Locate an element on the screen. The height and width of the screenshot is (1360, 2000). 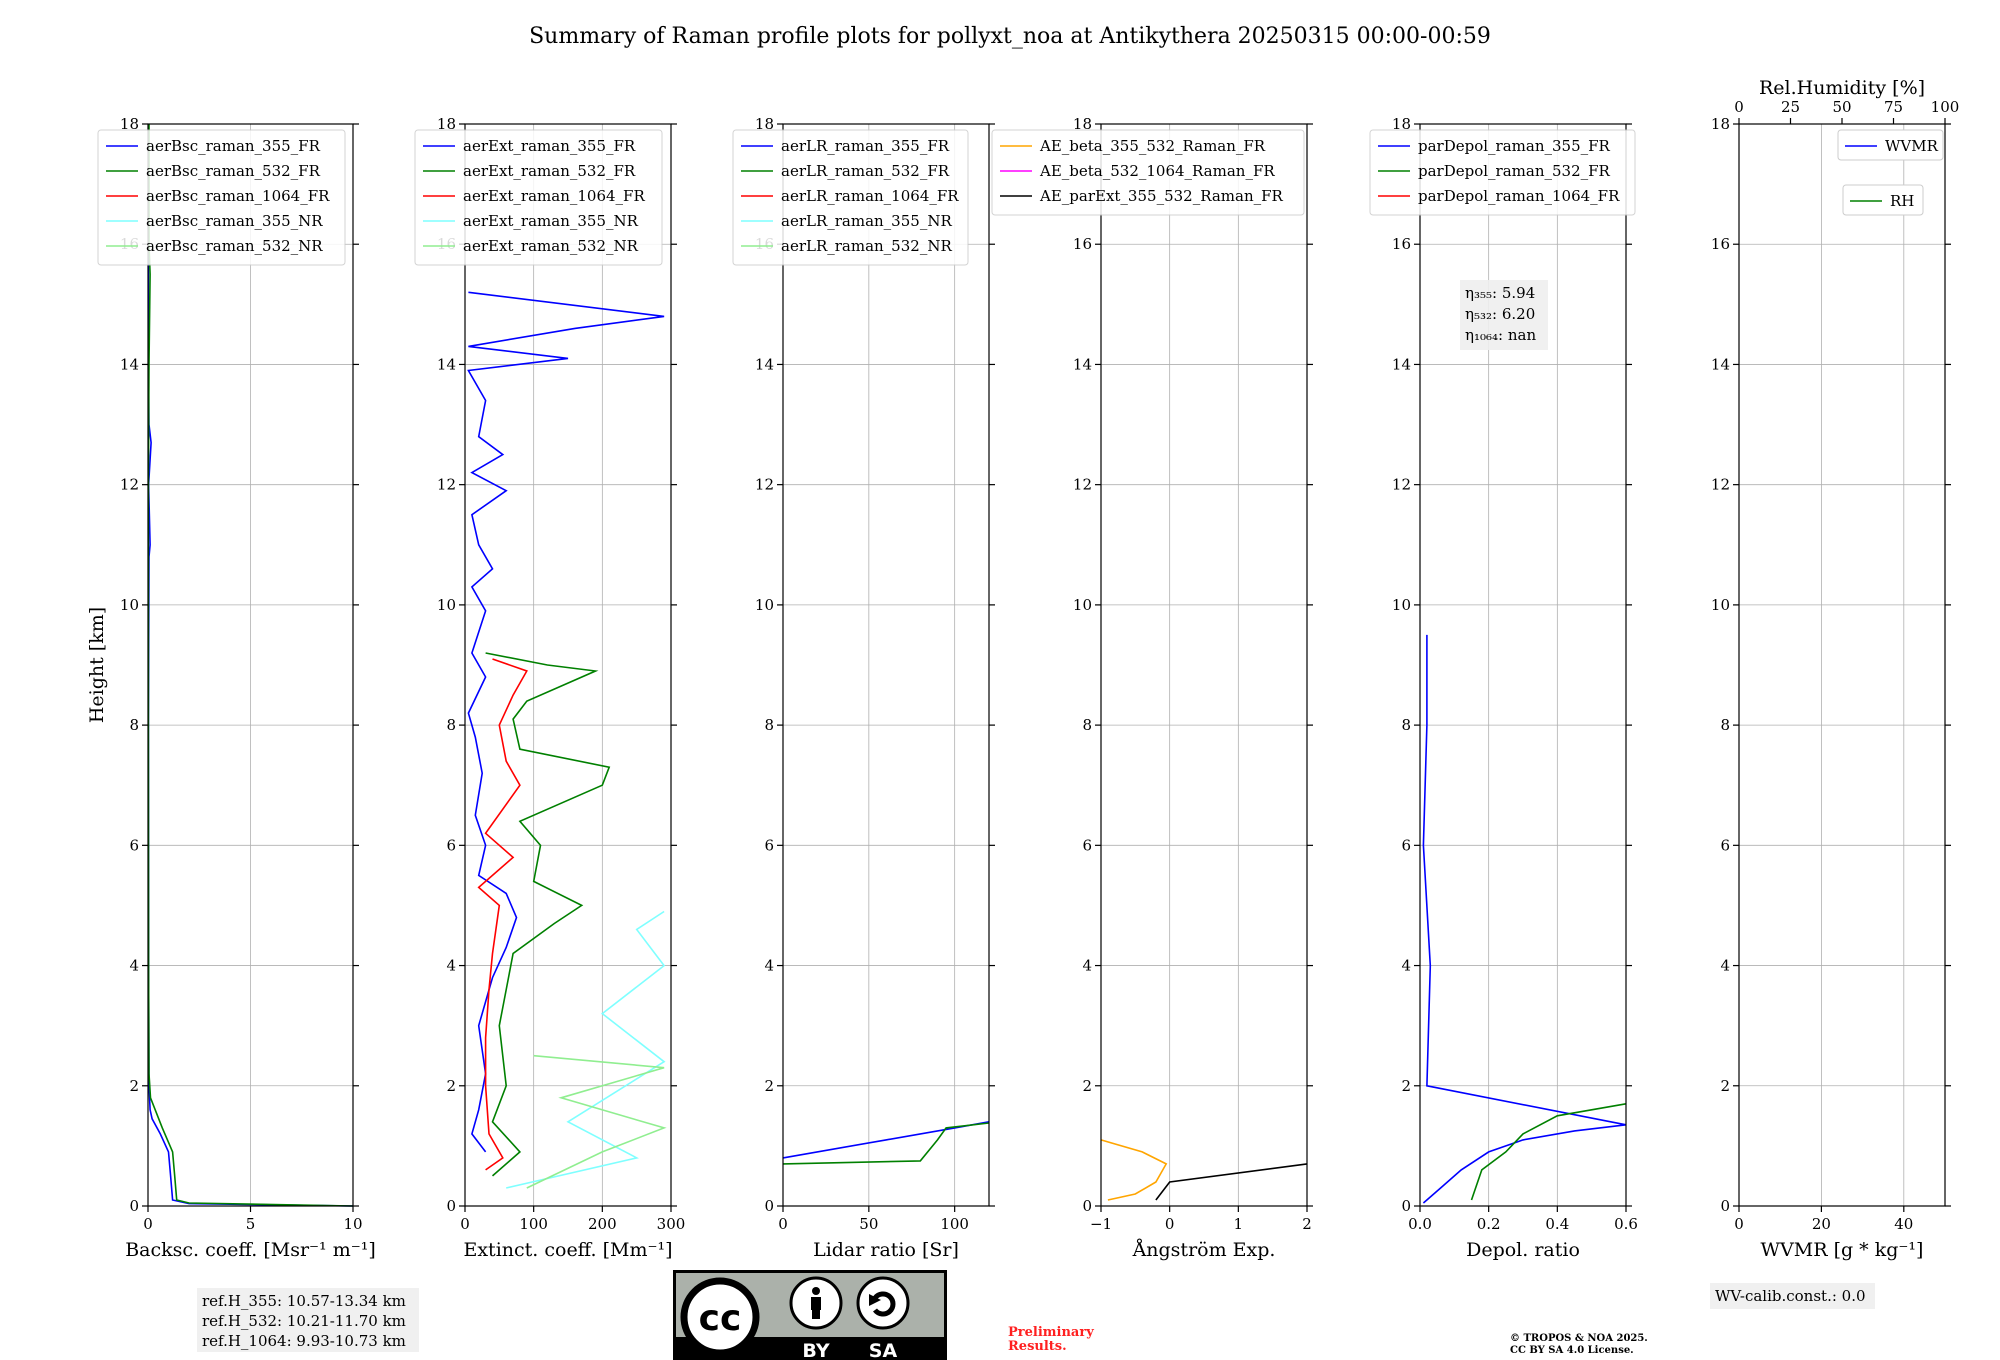
plot-frame-ext is located at coordinates (568, 665).